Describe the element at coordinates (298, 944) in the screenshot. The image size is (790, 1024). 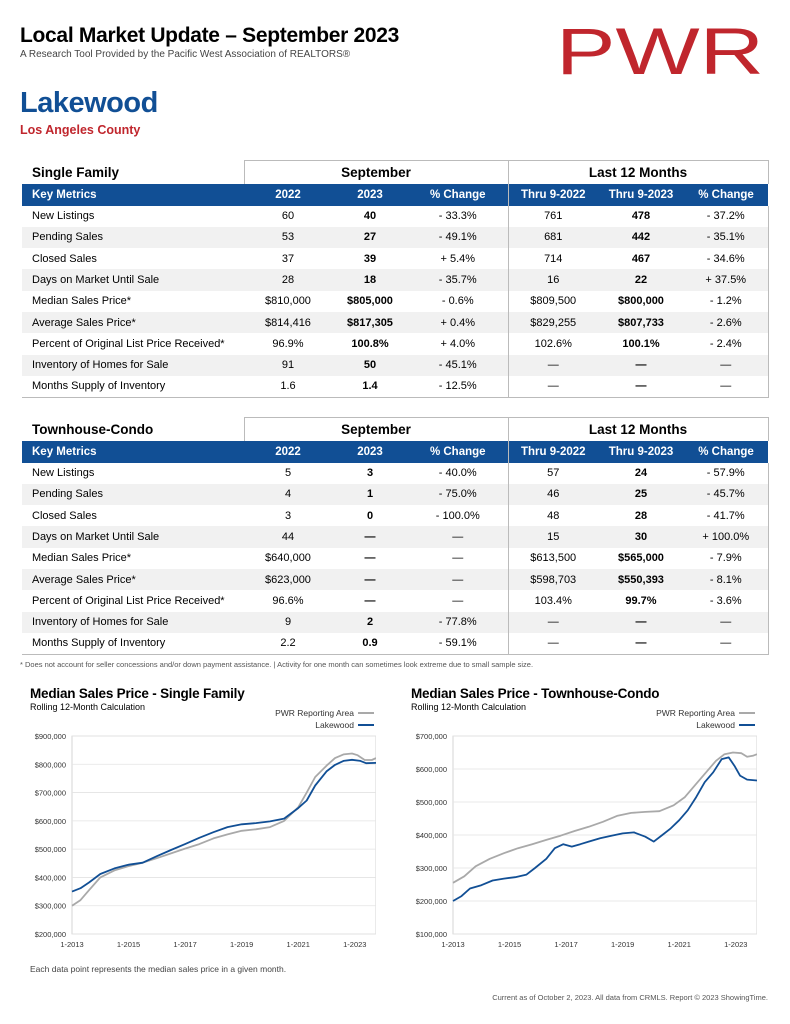
I see `x-tick-label: 1-2021` at that location.